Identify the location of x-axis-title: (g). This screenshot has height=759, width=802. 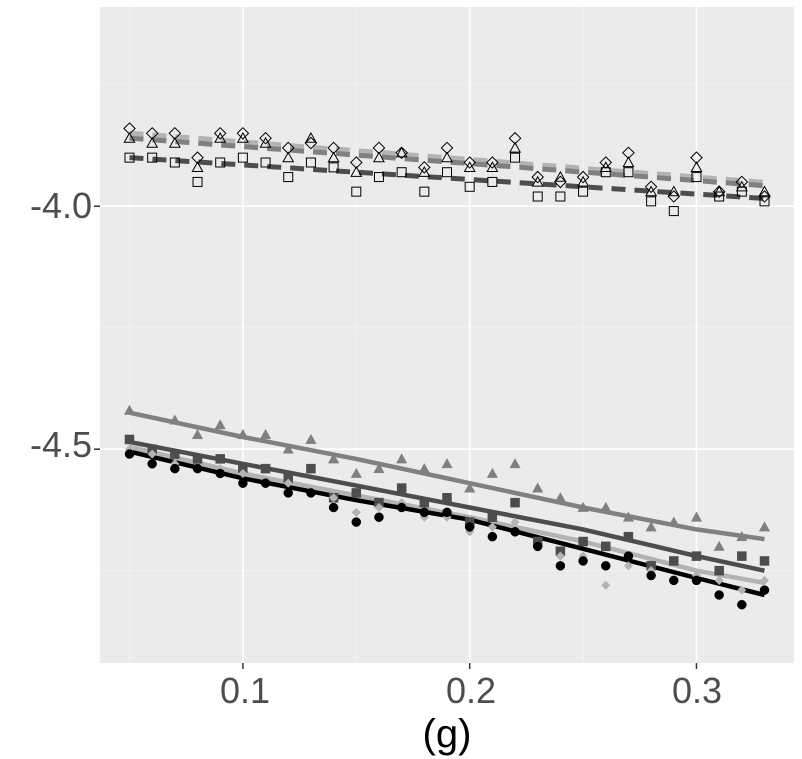
(447, 734).